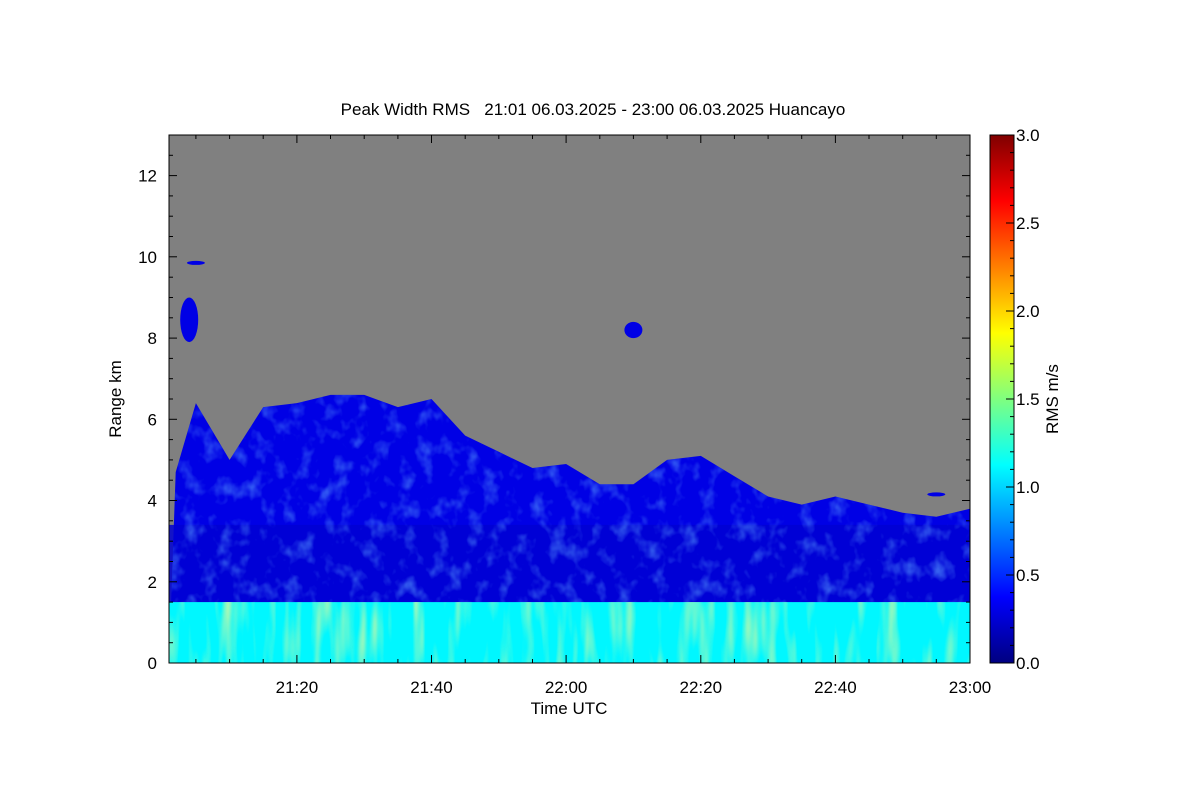  Describe the element at coordinates (1028, 311) in the screenshot. I see `colorbar-tick-label: 2.0` at that location.